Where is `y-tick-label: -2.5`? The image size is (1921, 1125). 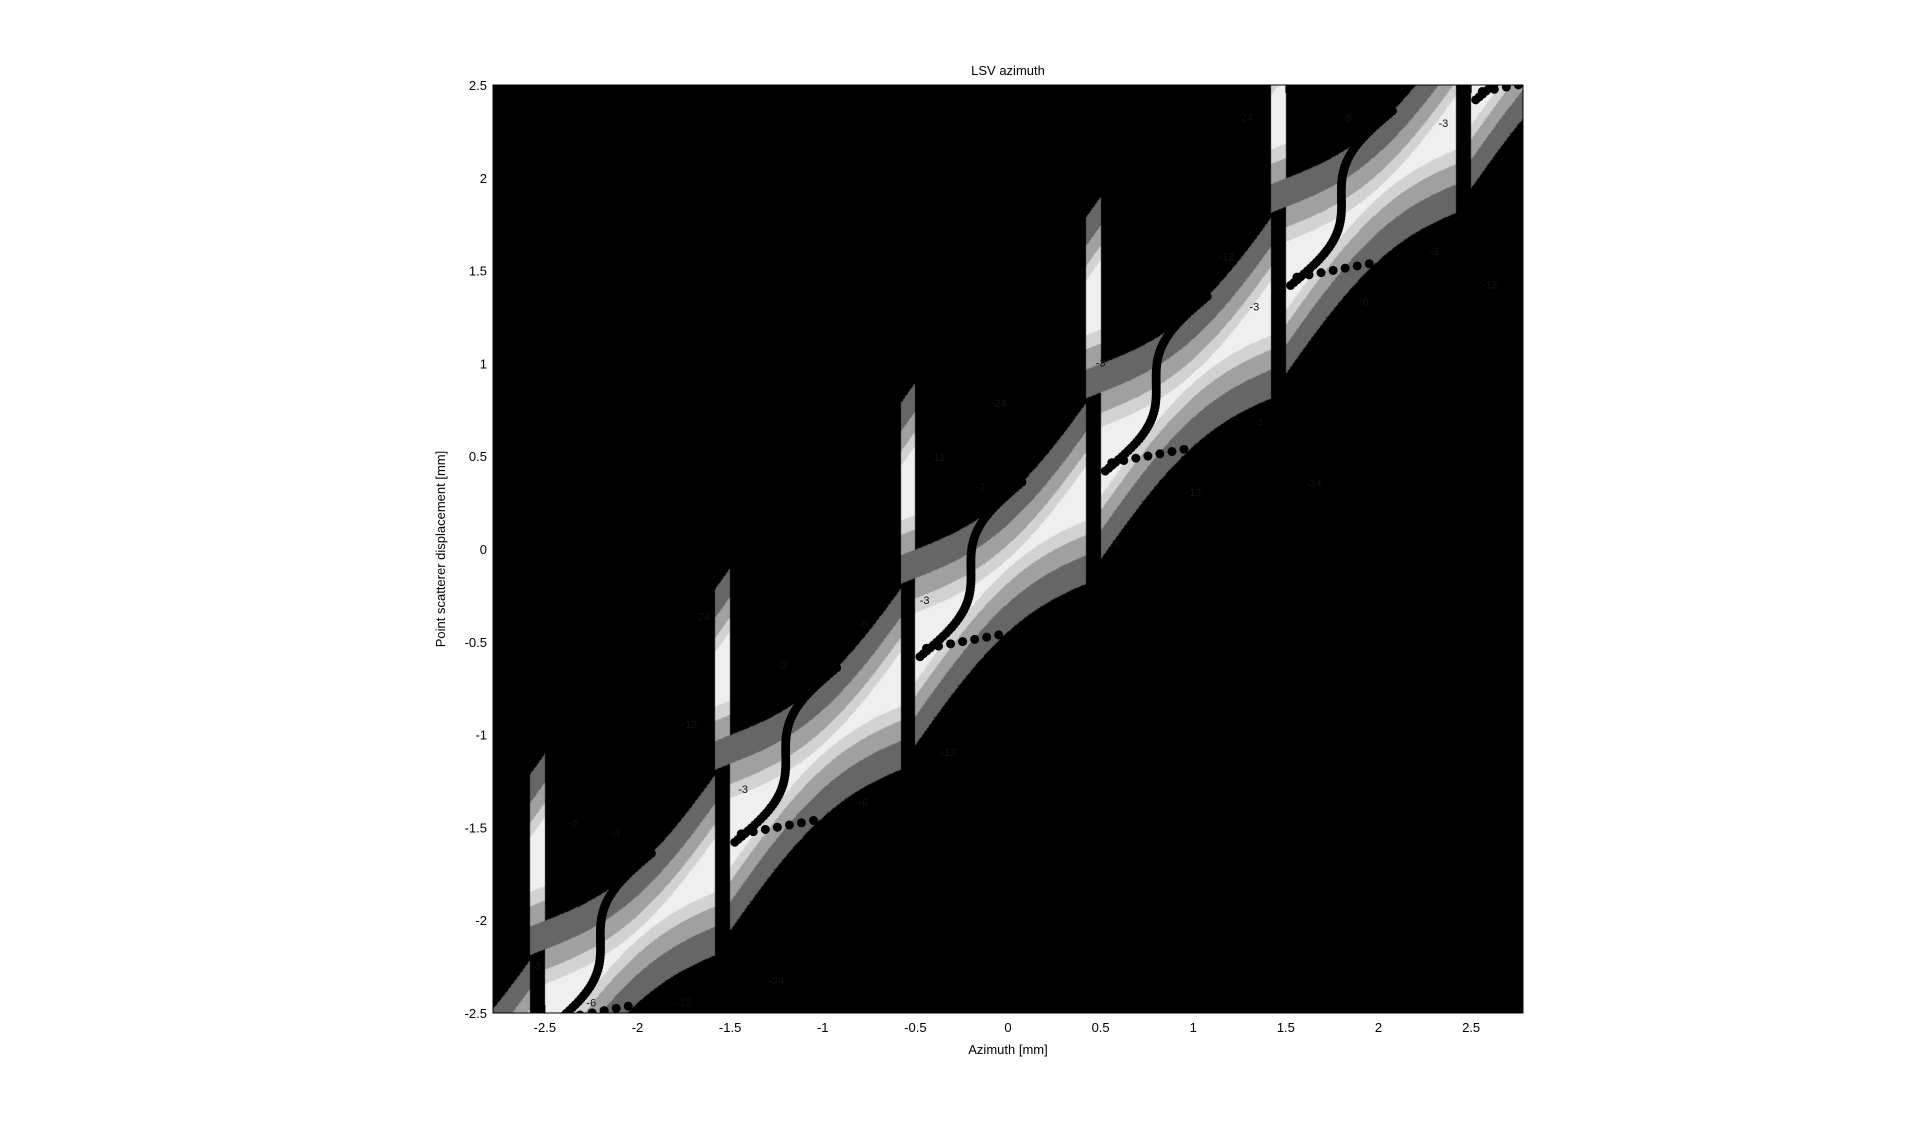
y-tick-label: -2.5 is located at coordinates (476, 1013).